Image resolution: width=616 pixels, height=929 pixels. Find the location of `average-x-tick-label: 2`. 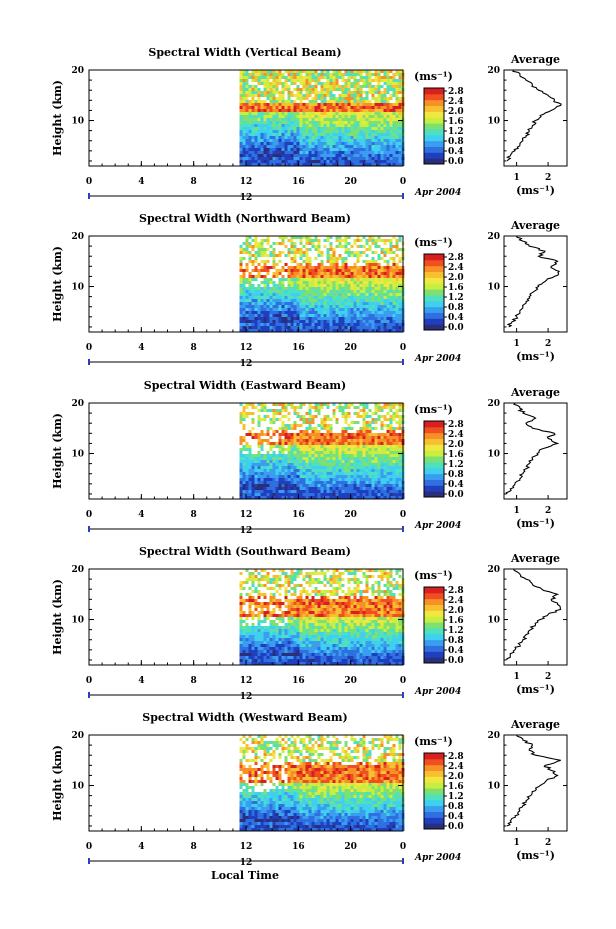

average-x-tick-label: 2 is located at coordinates (548, 511).